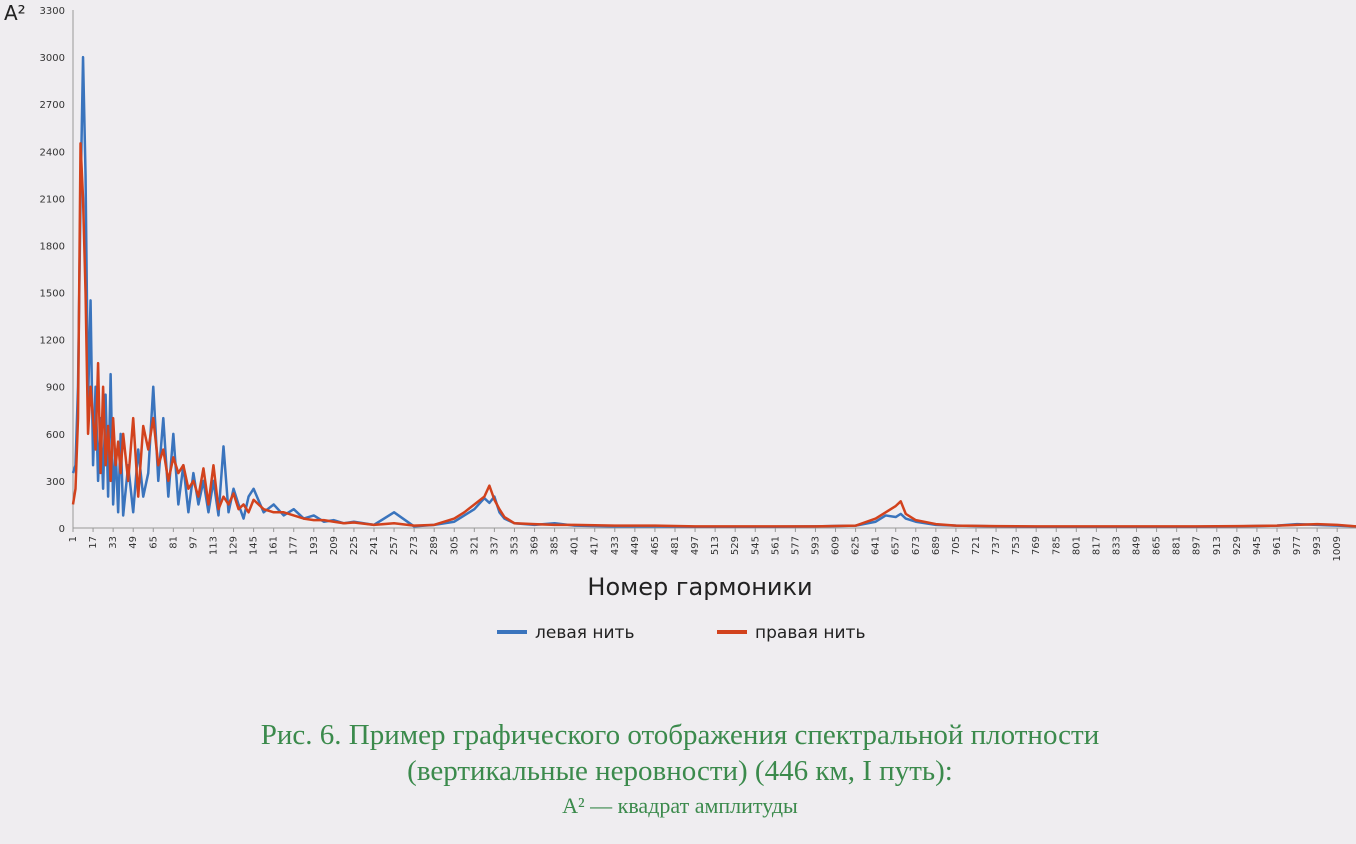 The height and width of the screenshot is (844, 1356). I want to click on x-tick-label: 513, so click(715, 545).